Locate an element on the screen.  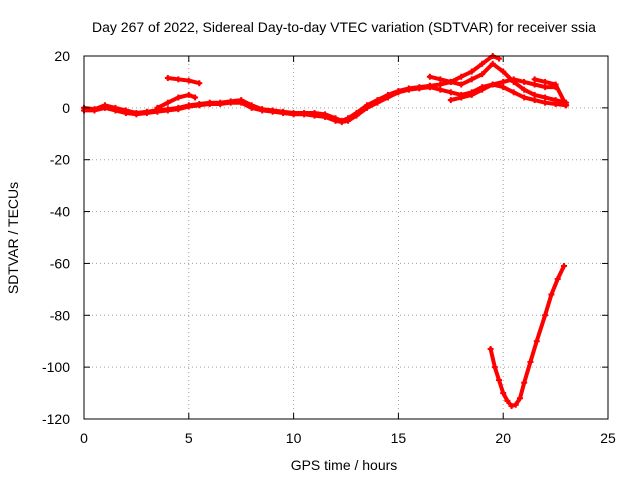
y-tick-label: -40 is located at coordinates (60, 212).